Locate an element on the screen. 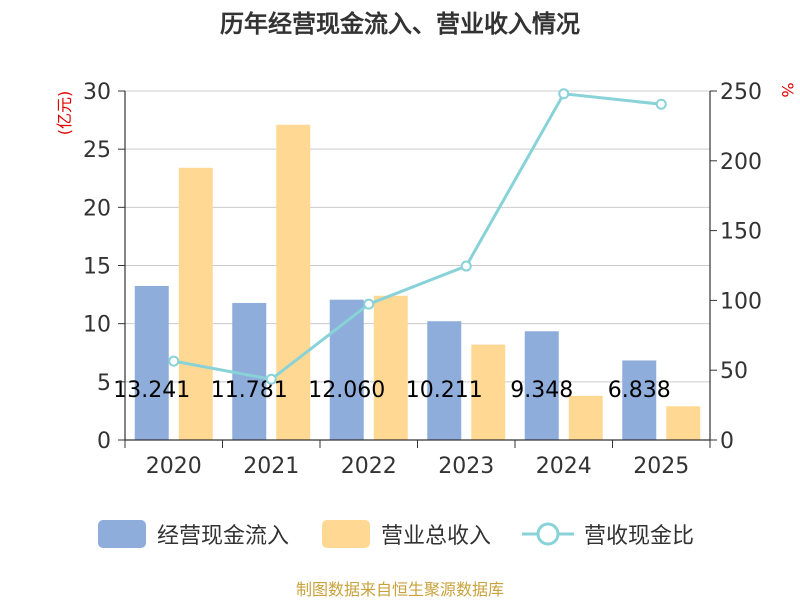 This screenshot has width=800, height=600. legend-item-revenue: 营业总收入 is located at coordinates (406, 534).